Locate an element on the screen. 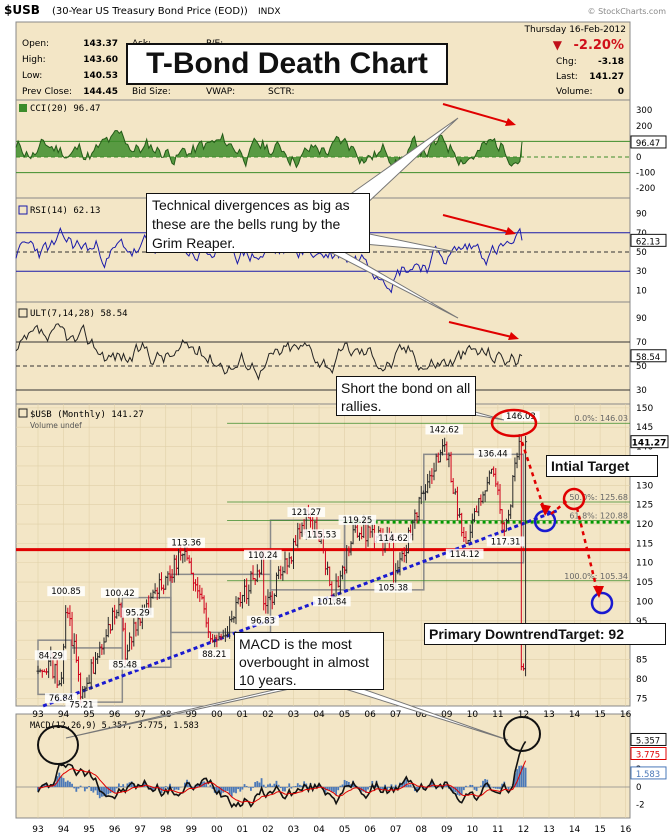 The image size is (670, 838). indicator-y-tick: 50 is located at coordinates (641, 367).